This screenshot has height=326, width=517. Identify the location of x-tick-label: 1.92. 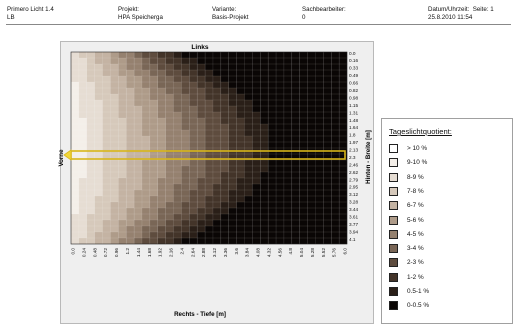
(160, 253).